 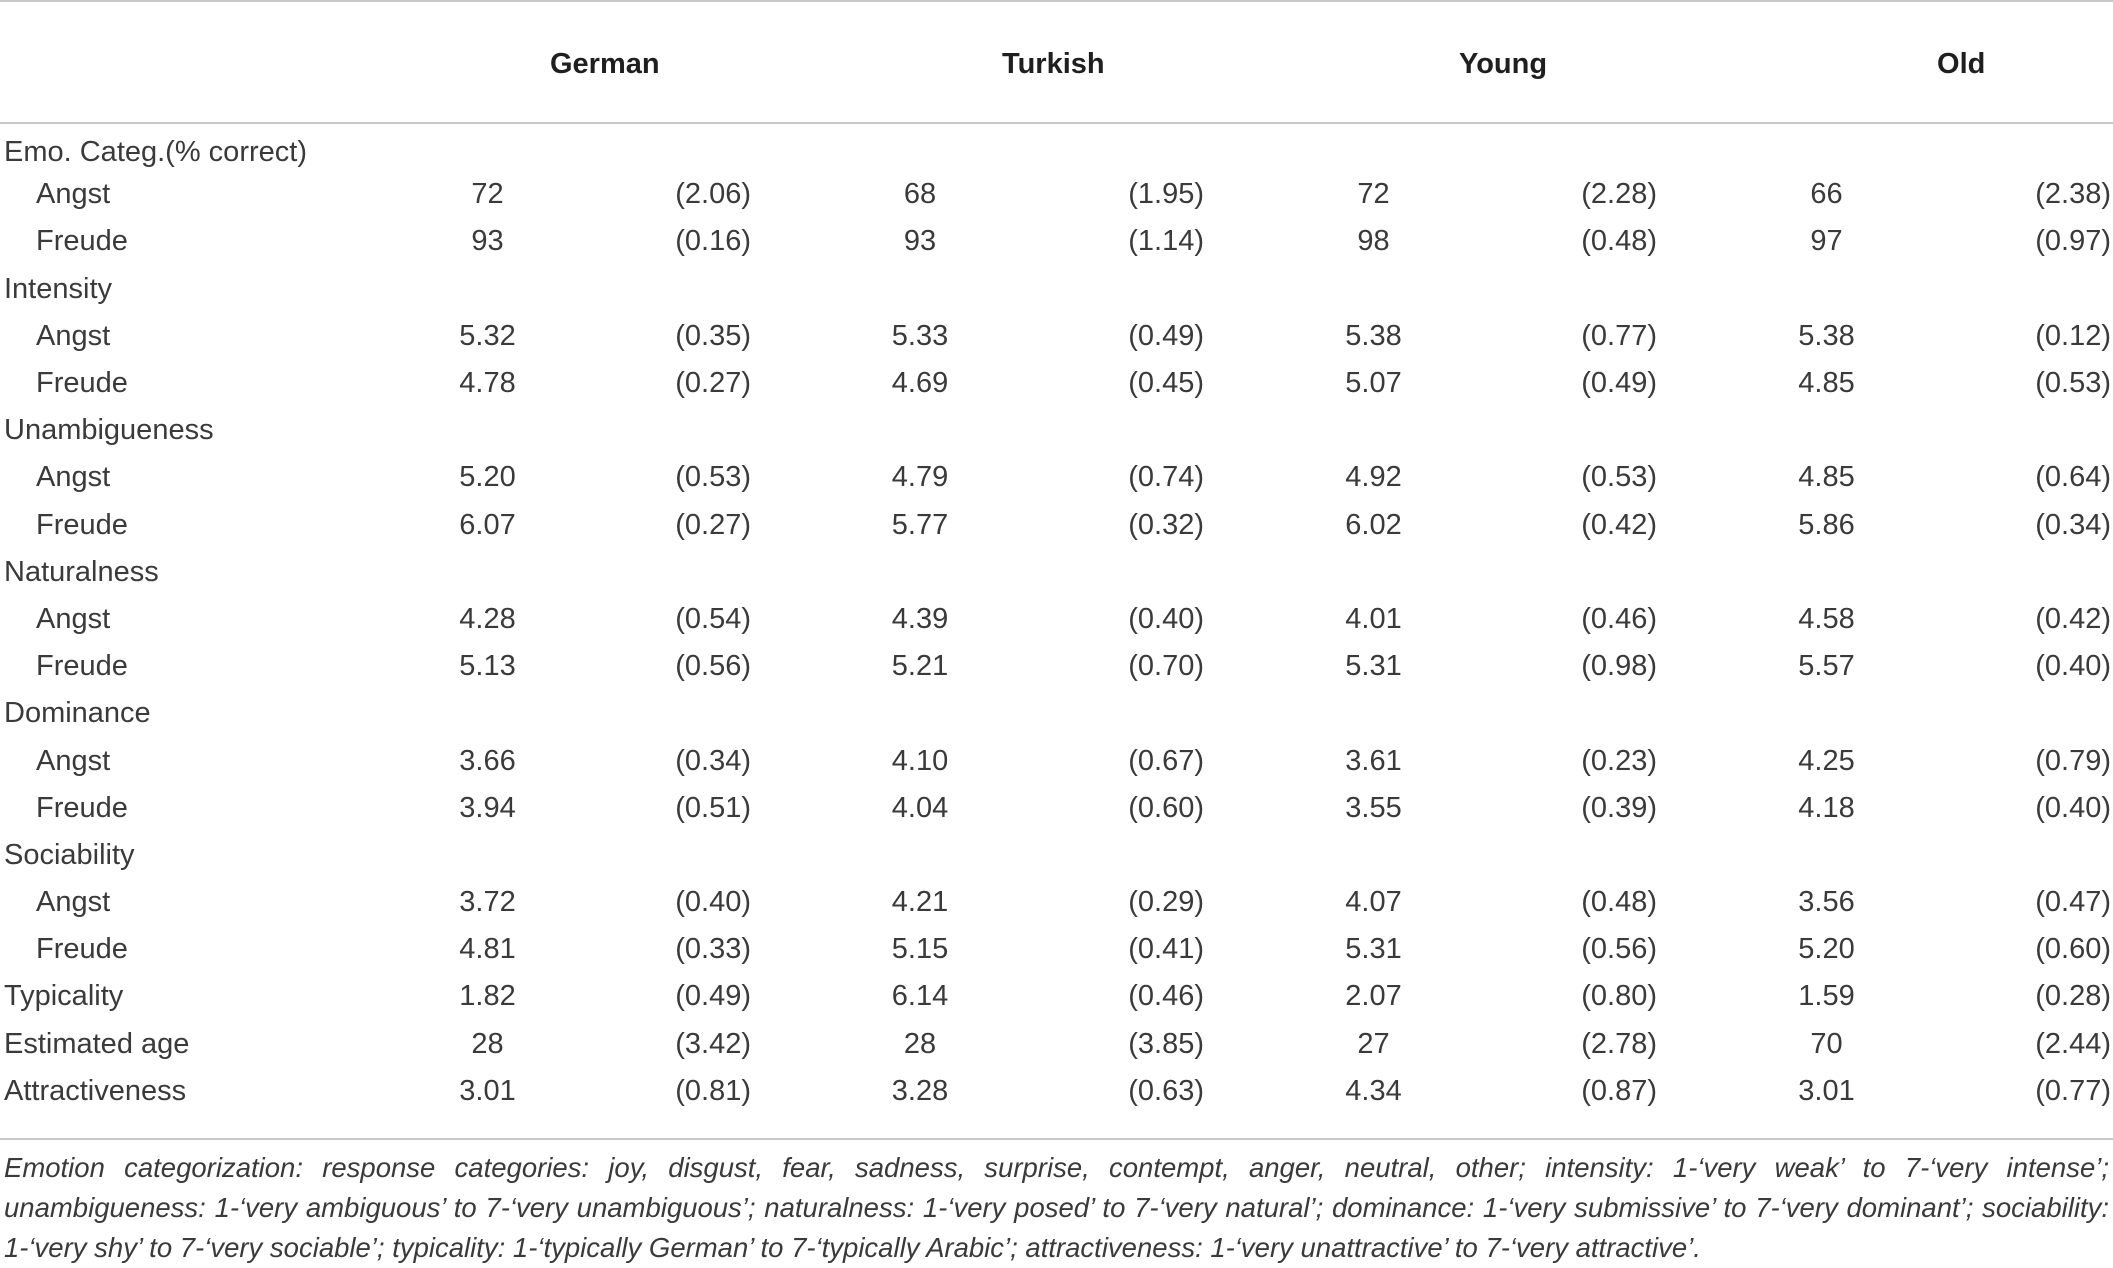 What do you see at coordinates (2073, 194) in the screenshot?
I see `sd-cell: (2.38)` at bounding box center [2073, 194].